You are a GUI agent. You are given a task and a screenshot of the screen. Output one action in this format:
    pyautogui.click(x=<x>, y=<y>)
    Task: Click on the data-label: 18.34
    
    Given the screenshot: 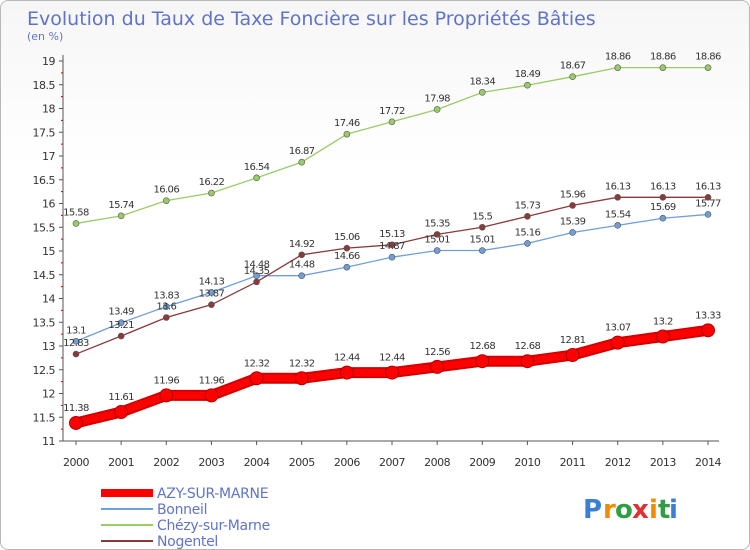 What is the action you would take?
    pyautogui.click(x=482, y=81)
    